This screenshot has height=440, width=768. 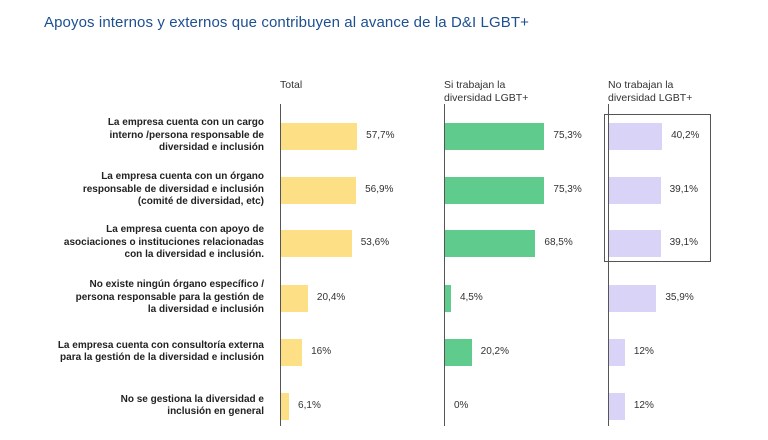 What do you see at coordinates (291, 85) in the screenshot?
I see `series-header-0: Total` at bounding box center [291, 85].